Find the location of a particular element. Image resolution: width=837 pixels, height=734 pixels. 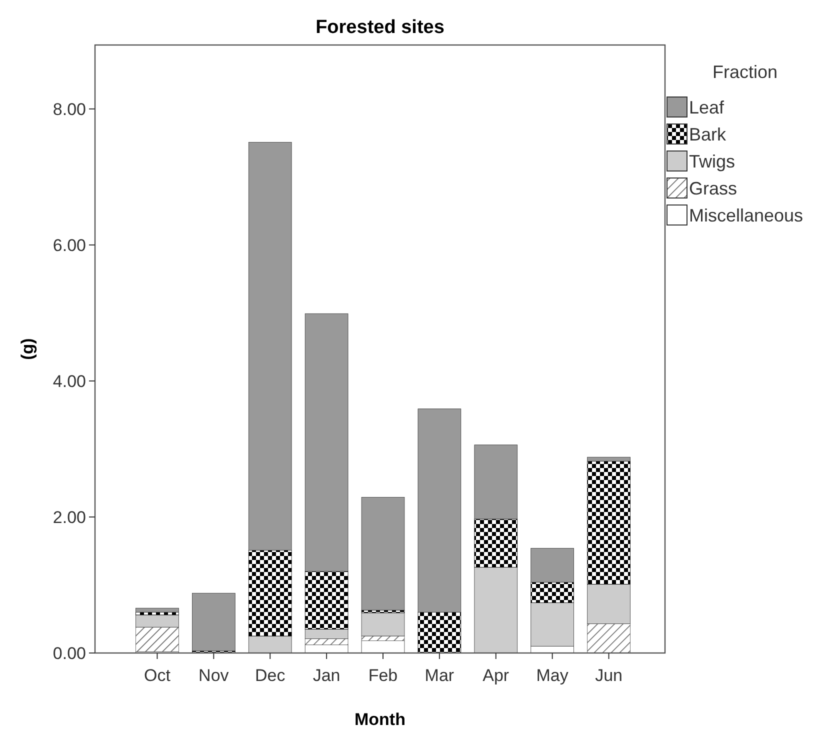

x-tick-label: Jan is located at coordinates (326, 675).